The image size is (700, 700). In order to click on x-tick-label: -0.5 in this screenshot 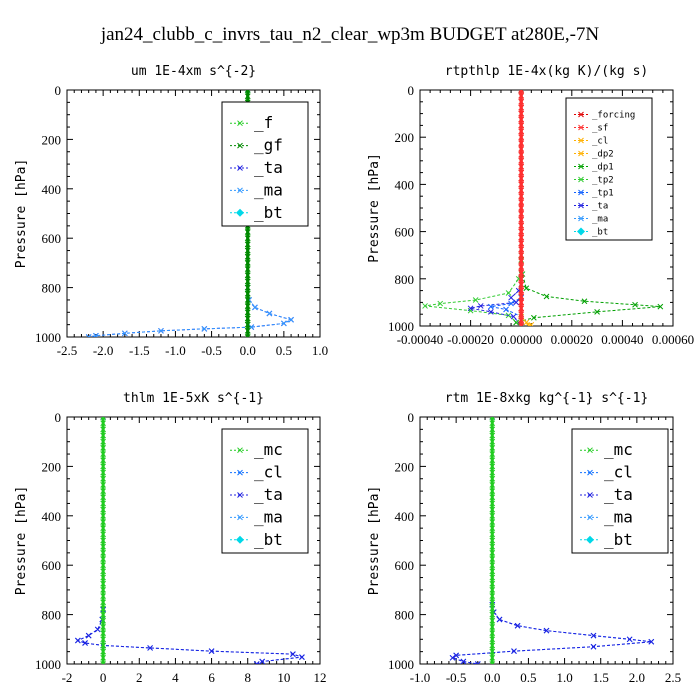, I will do `click(456, 677)`.